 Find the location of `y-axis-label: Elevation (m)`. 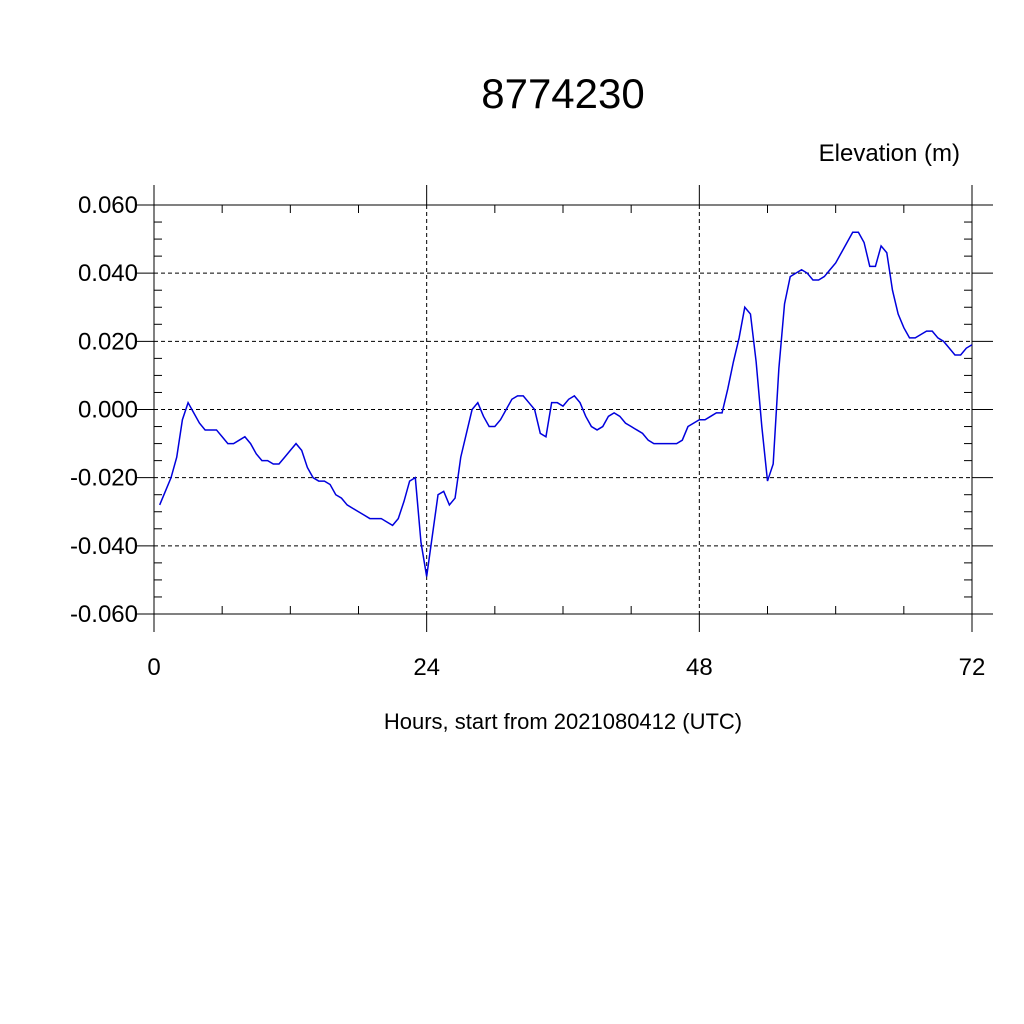

y-axis-label: Elevation (m) is located at coordinates (889, 153).